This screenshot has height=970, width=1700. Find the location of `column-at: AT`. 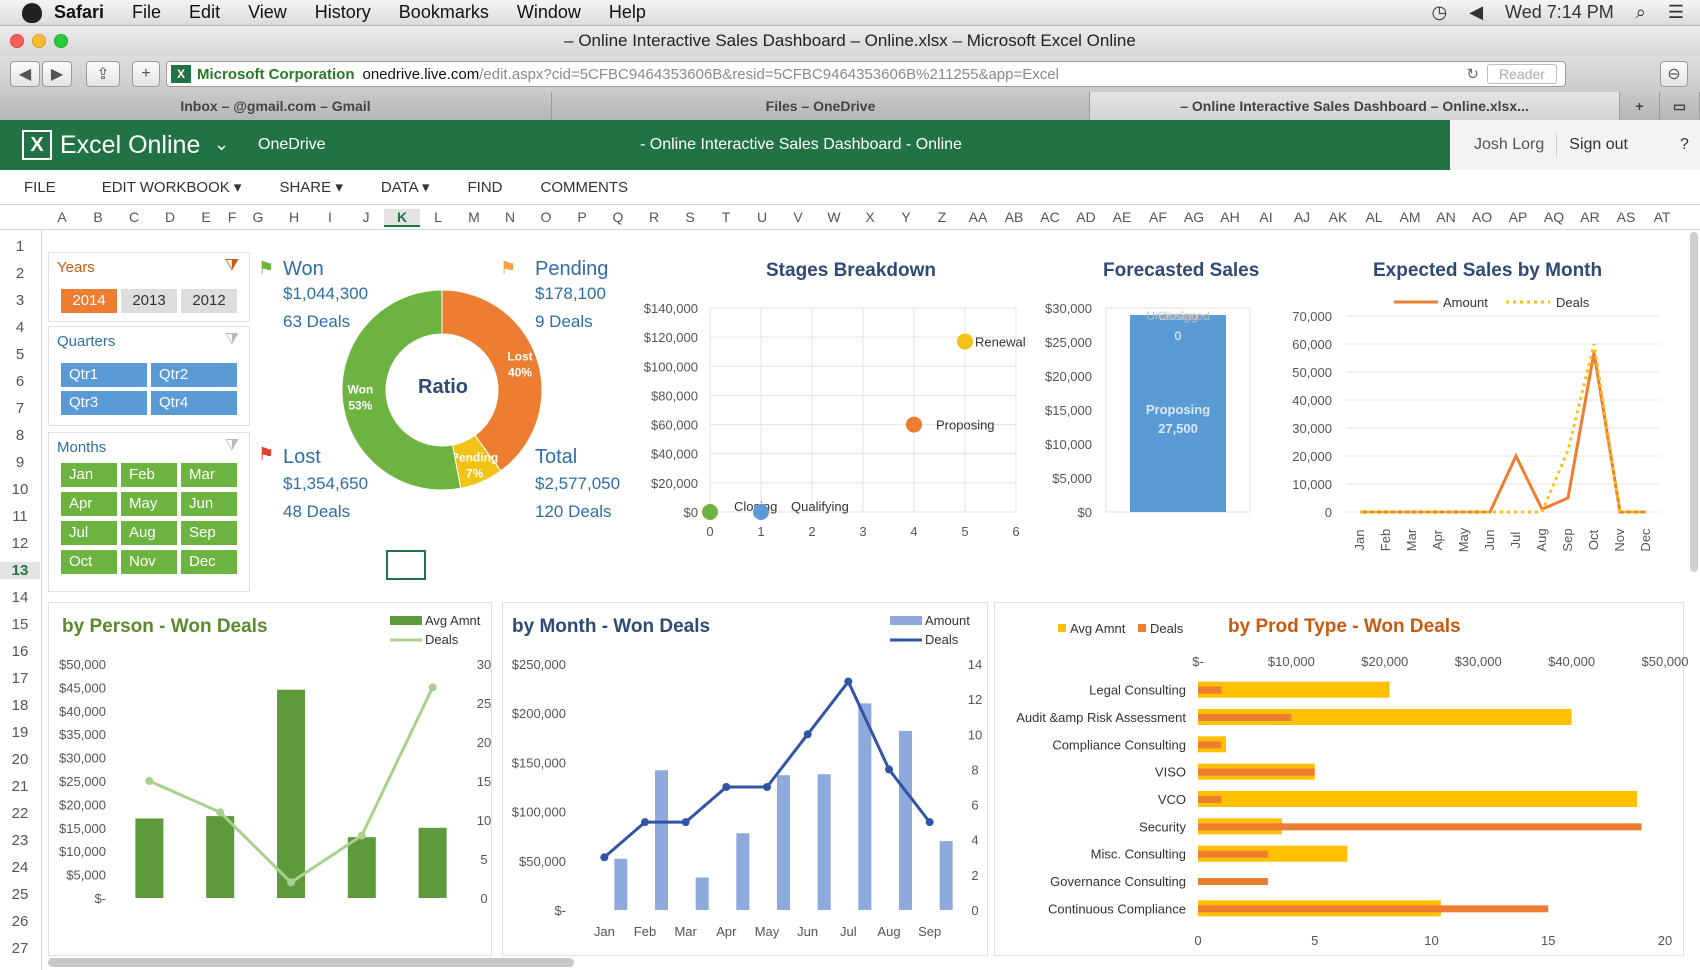

column-at: AT is located at coordinates (1662, 217).